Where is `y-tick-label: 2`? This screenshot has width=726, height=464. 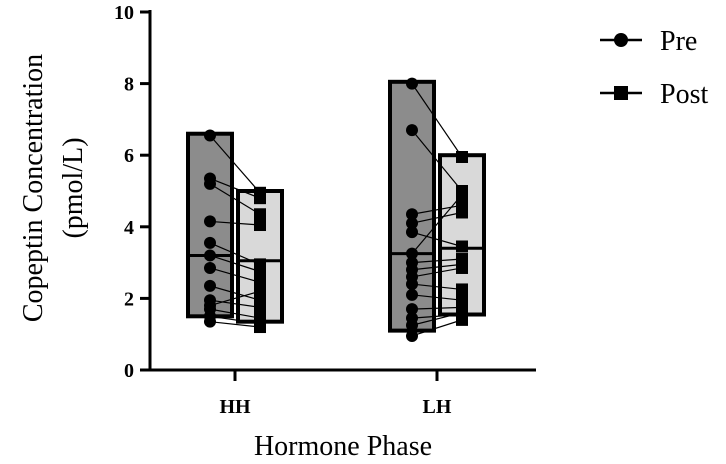 y-tick-label: 2 is located at coordinates (129, 299).